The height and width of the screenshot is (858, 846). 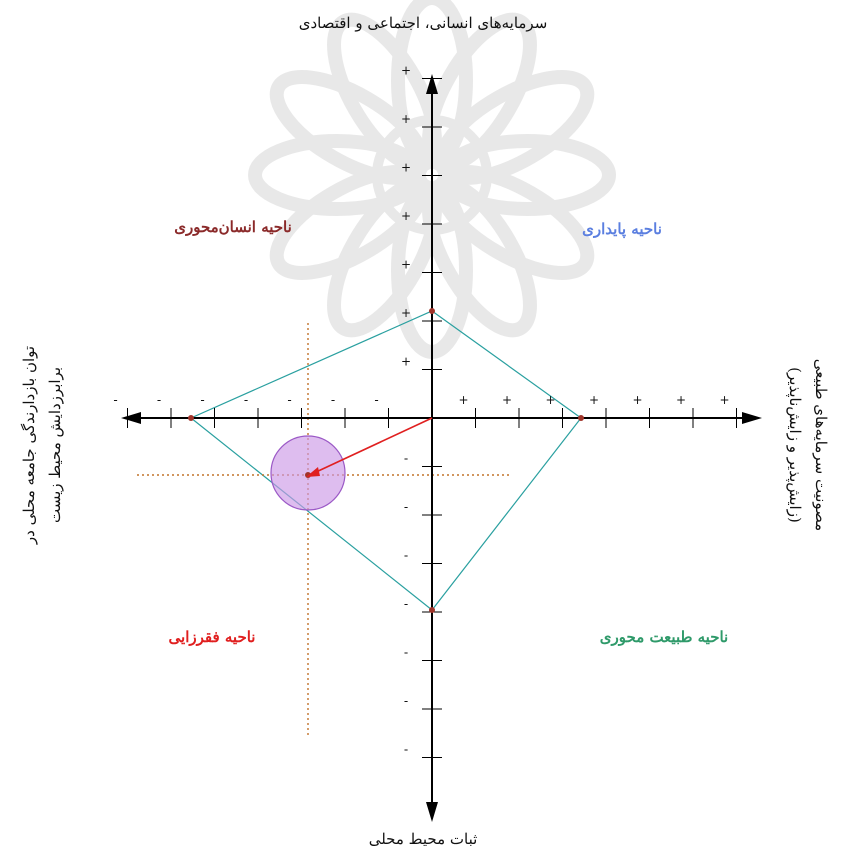 What do you see at coordinates (373, 445) in the screenshot?
I see `result-vector` at bounding box center [373, 445].